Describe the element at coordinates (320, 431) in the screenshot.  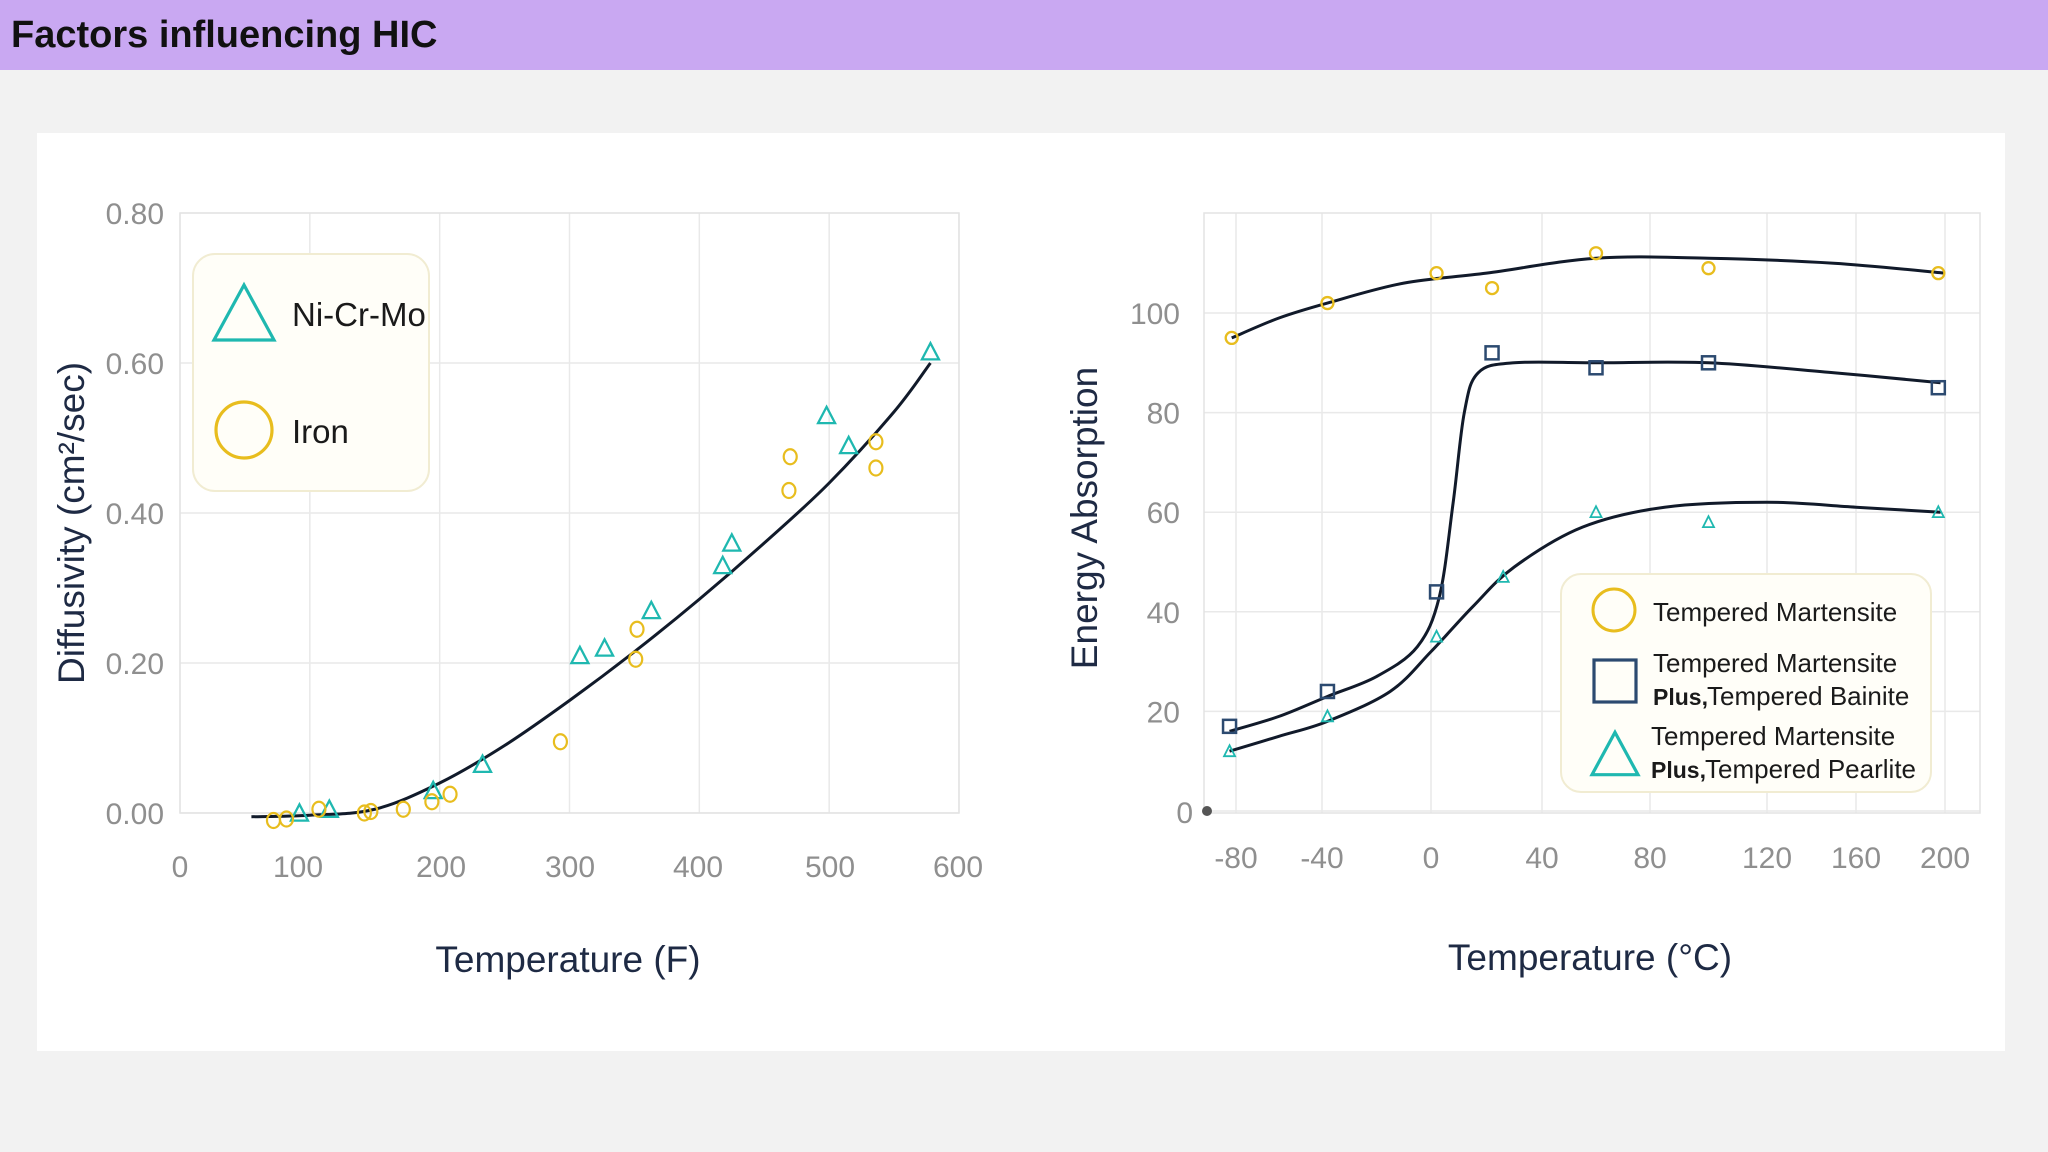
I see `legend-label-iron: Iron` at that location.